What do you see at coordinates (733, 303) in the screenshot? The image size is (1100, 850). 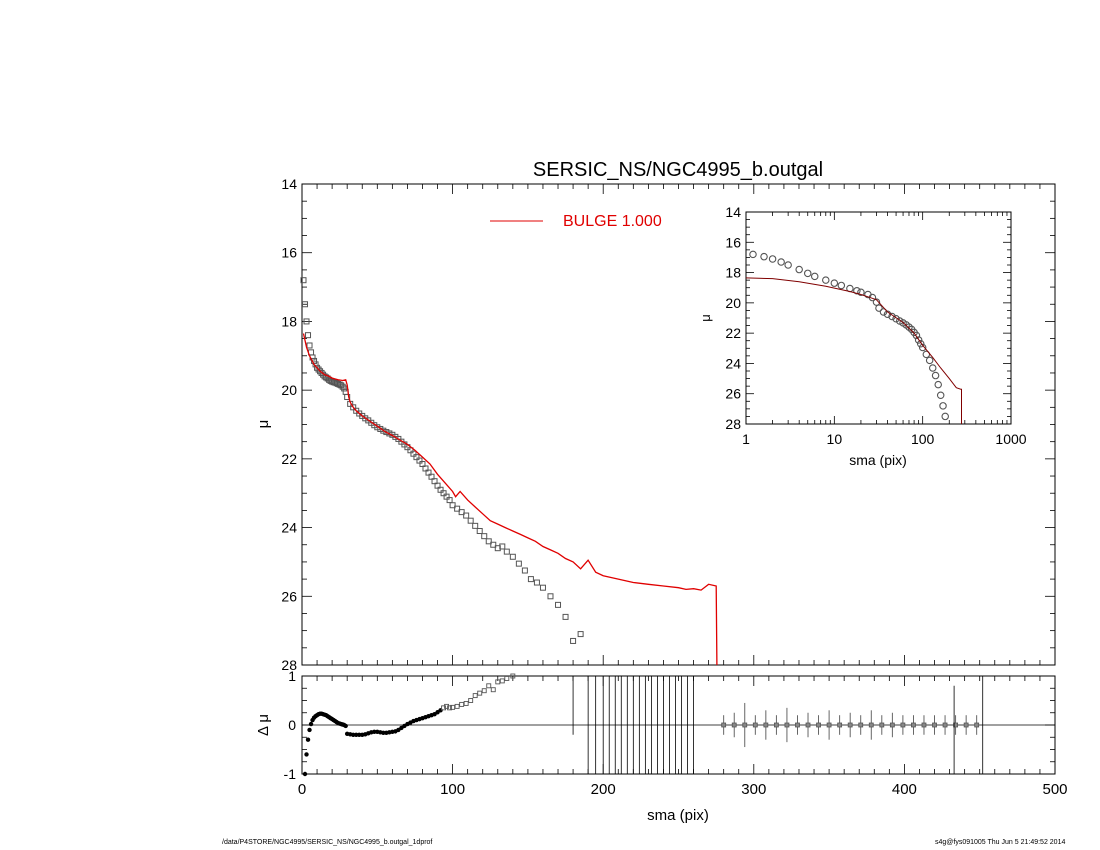 I see `inset-y-tick-label: 20` at bounding box center [733, 303].